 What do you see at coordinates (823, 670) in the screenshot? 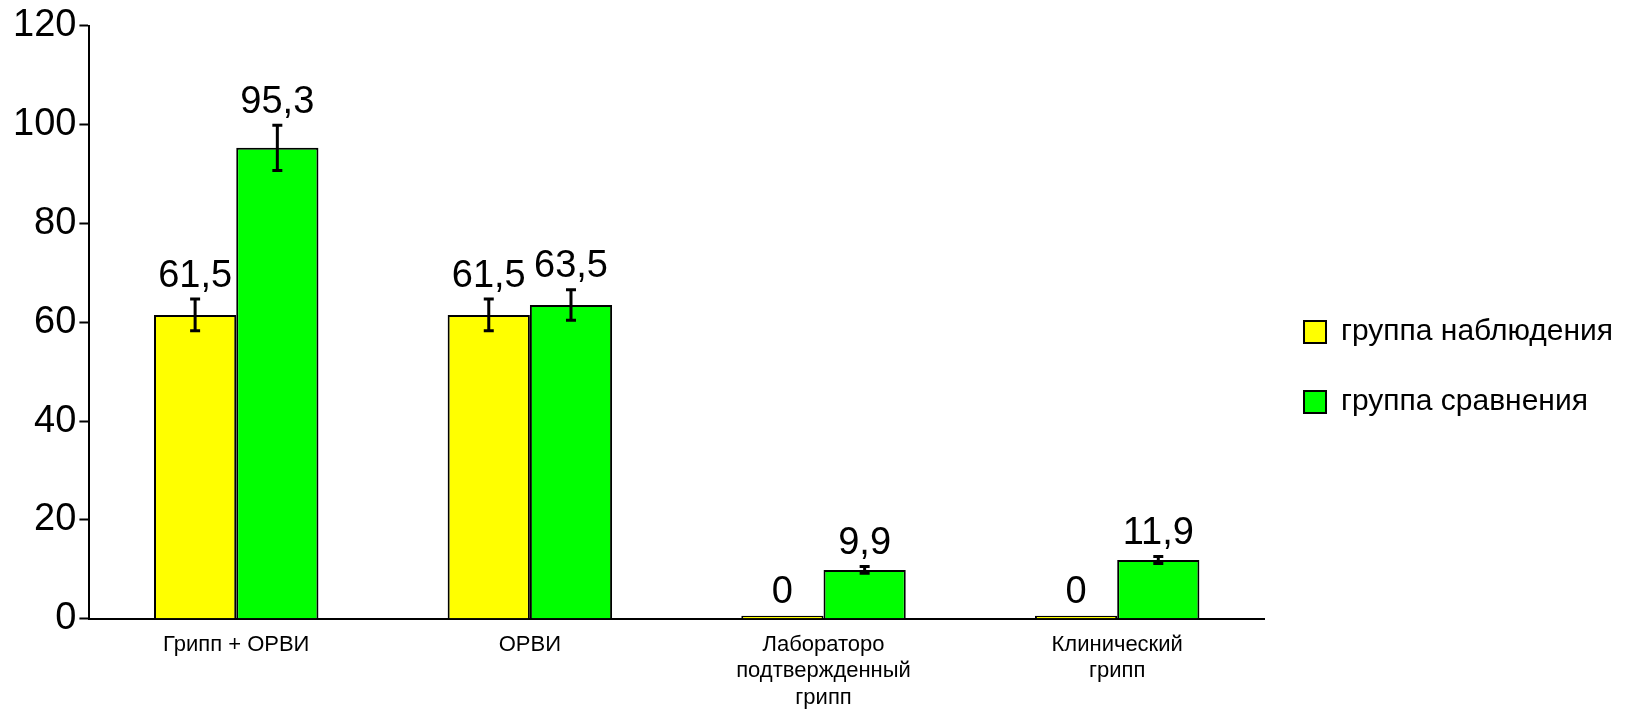
I see `x-tick-label: Лабораторо подтвержденный грипп` at bounding box center [823, 670].